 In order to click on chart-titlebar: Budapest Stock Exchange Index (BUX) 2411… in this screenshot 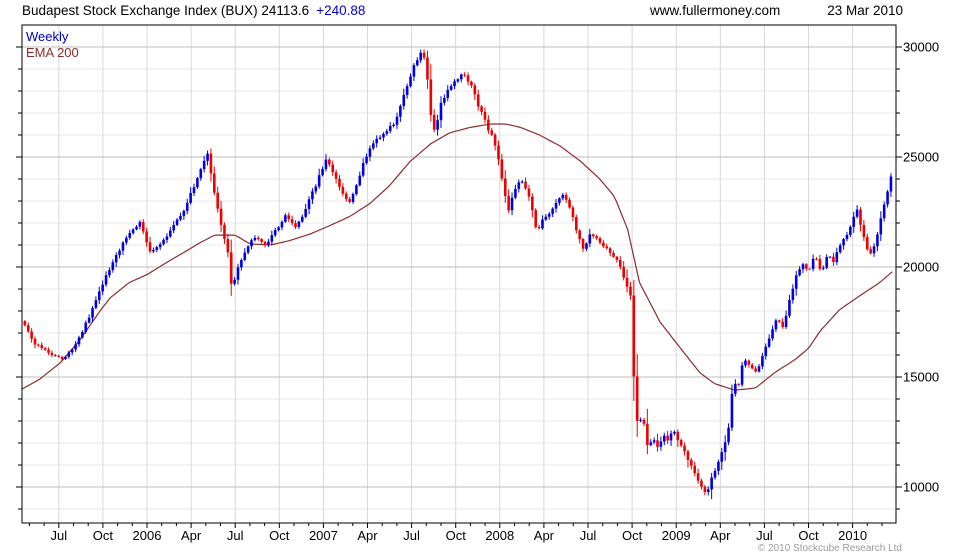, I will do `click(193, 10)`.